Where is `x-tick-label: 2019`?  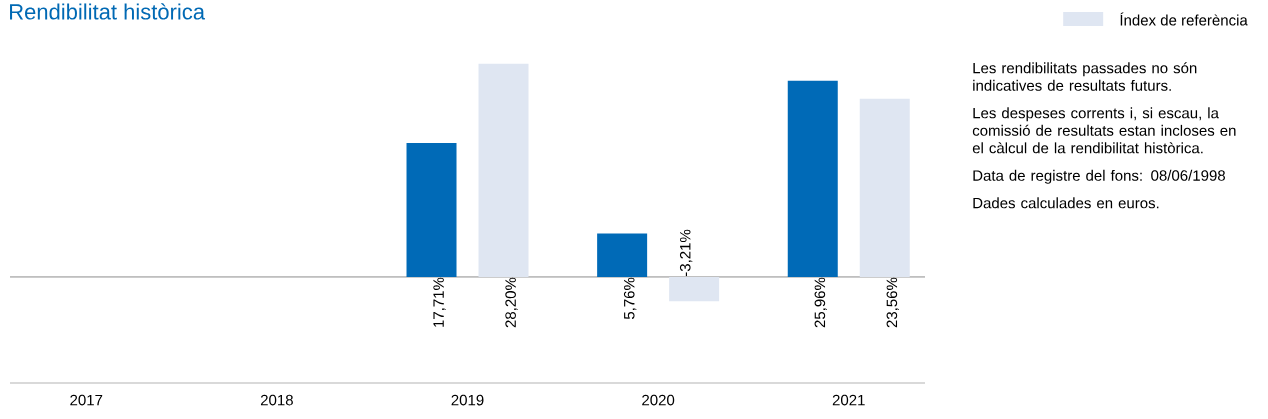
x-tick-label: 2019 is located at coordinates (467, 400).